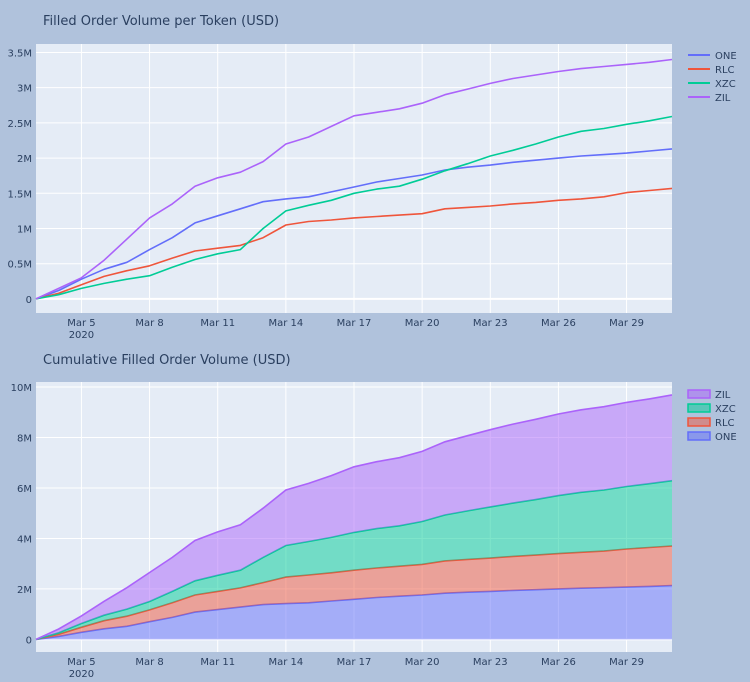 The height and width of the screenshot is (682, 750). What do you see at coordinates (354, 243) in the screenshot?
I see `series-line-rlc` at bounding box center [354, 243].